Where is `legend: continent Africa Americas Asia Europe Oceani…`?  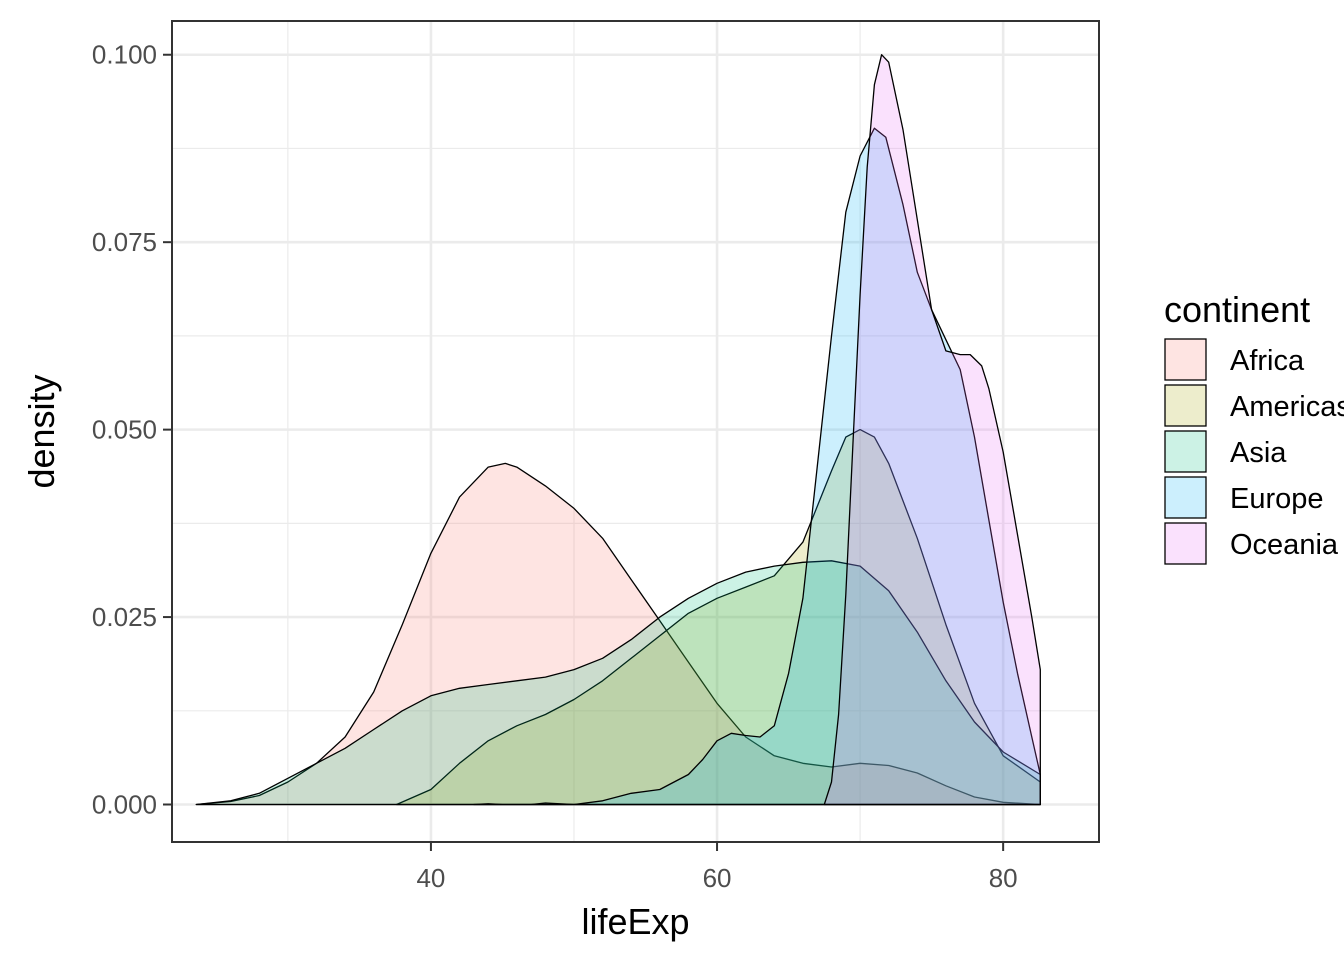
legend: continent Africa Americas Asia Europe Oceani… is located at coordinates (1254, 427).